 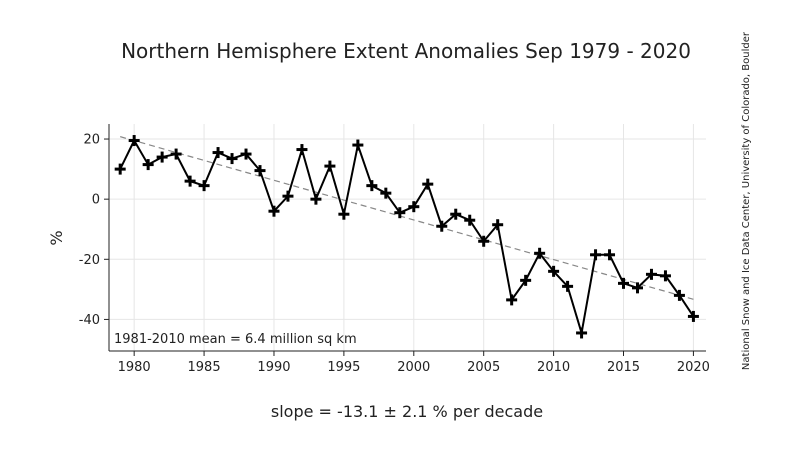 What do you see at coordinates (89, 260) in the screenshot?
I see `y-tick-label: -20` at bounding box center [89, 260].